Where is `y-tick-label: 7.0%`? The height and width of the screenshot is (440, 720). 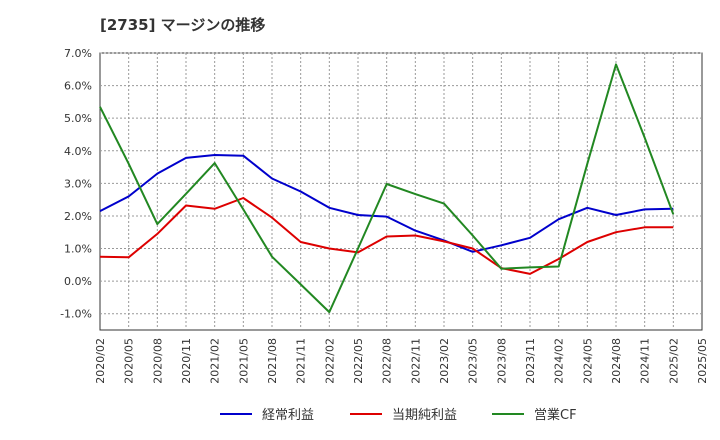
y-tick-label: 7.0% is located at coordinates (78, 53).